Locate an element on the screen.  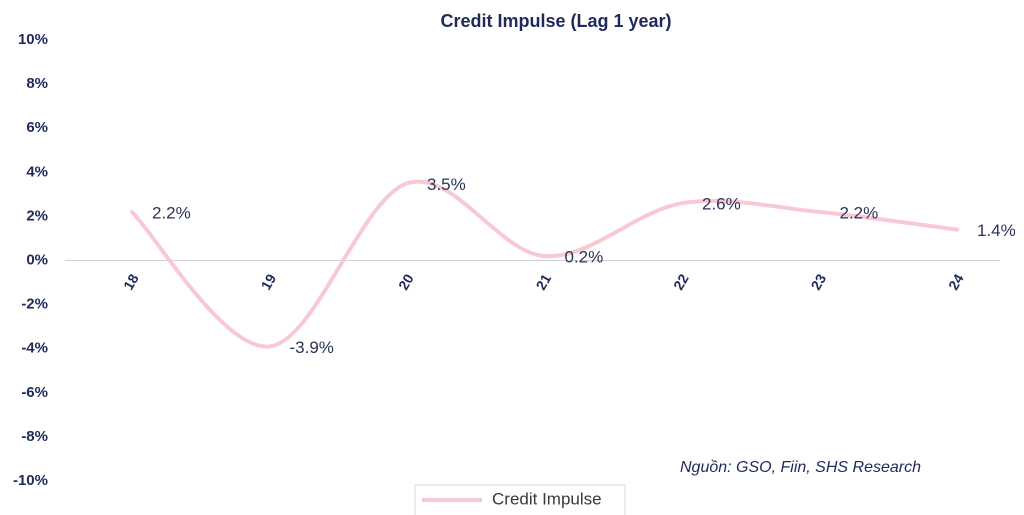
data-label: 0.2% is located at coordinates (584, 257).